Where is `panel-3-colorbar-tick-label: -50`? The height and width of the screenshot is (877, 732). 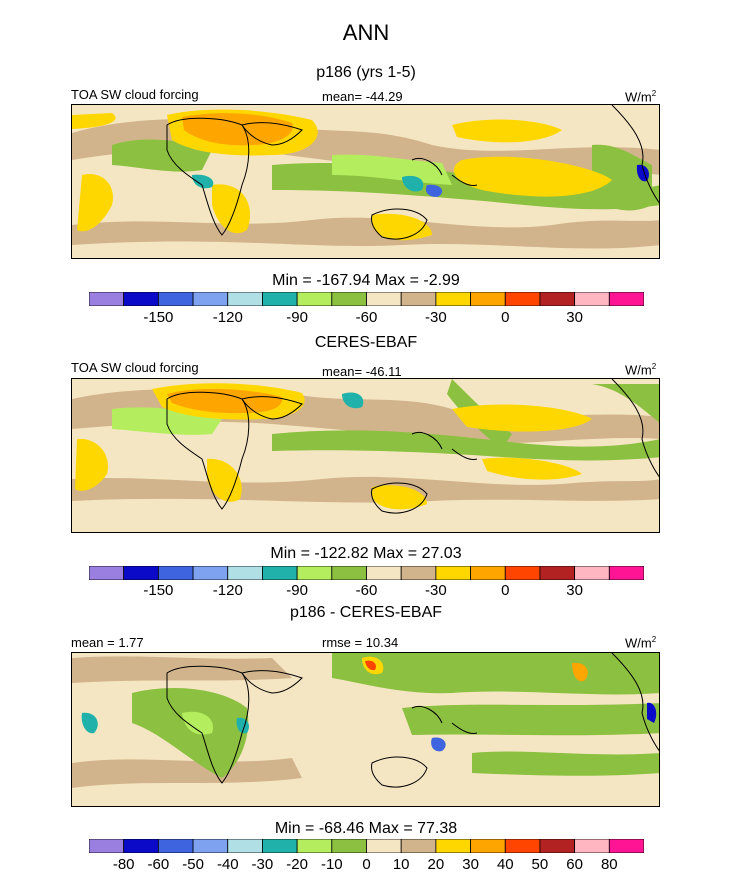 panel-3-colorbar-tick-label: -50 is located at coordinates (193, 864).